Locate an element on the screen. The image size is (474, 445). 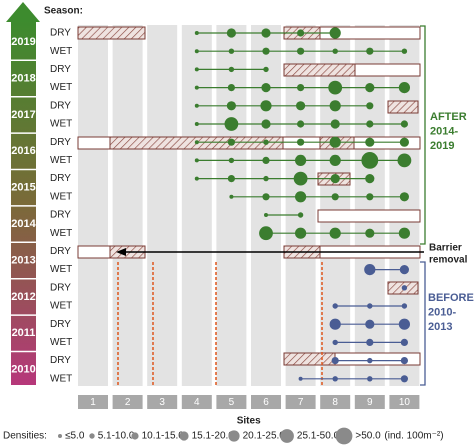
season-label: Season: is located at coordinates (63, 11).